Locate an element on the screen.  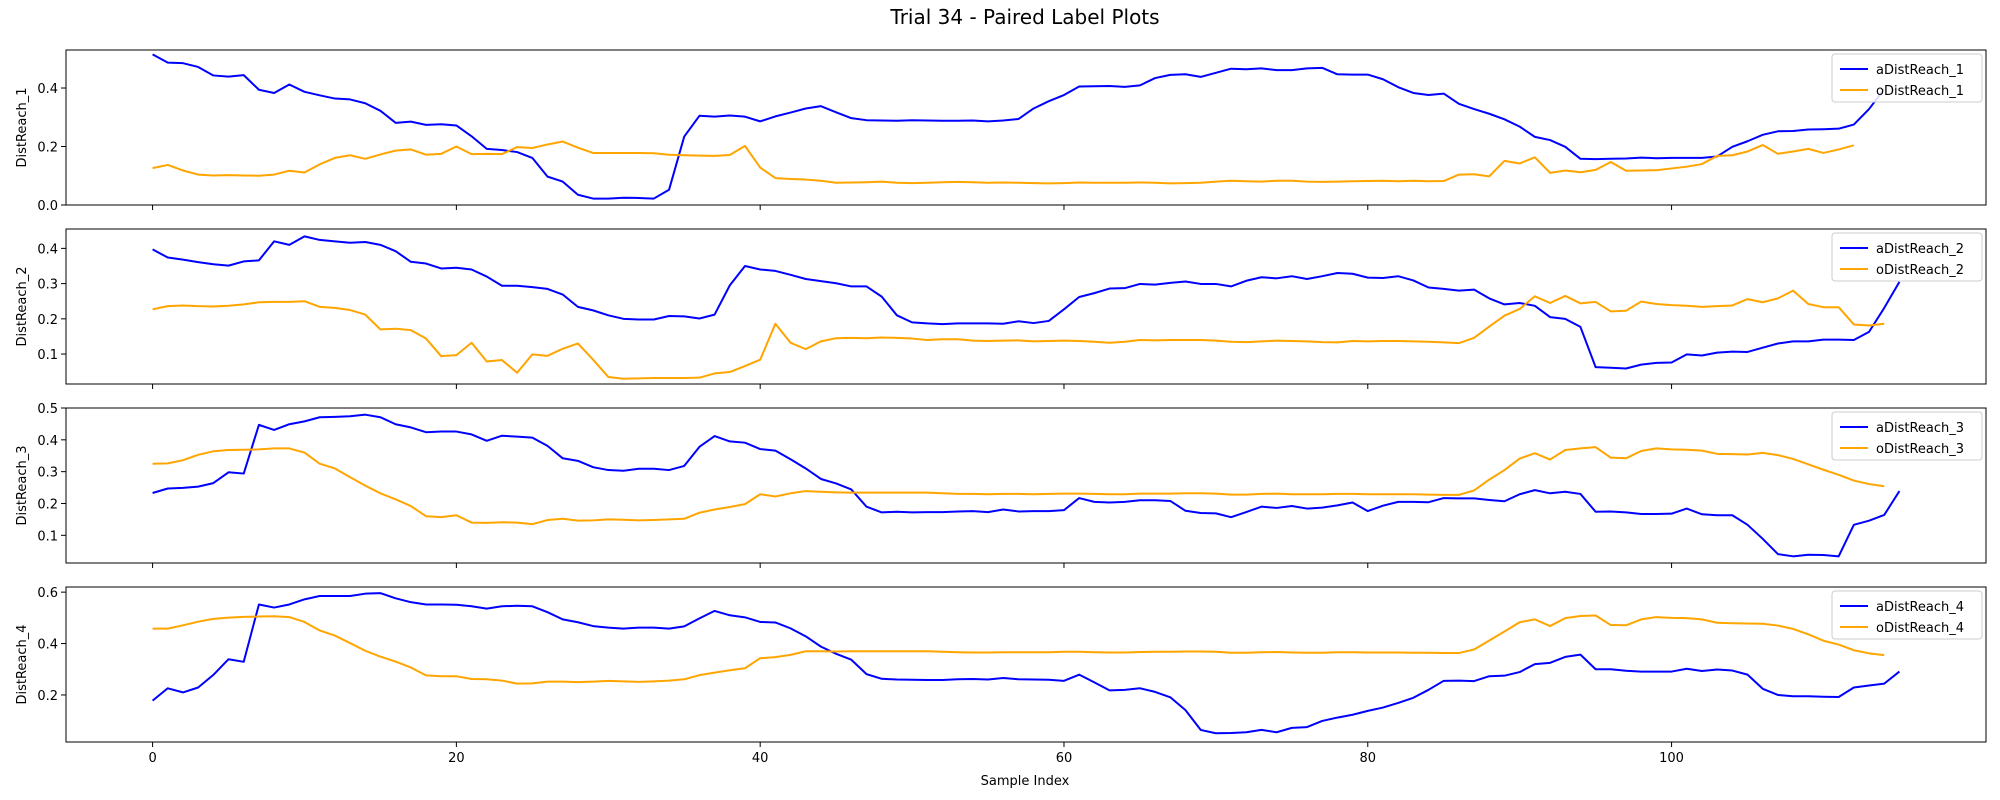
legend-4: aDistReach_4 oDistReach_4 is located at coordinates (1907, 615).